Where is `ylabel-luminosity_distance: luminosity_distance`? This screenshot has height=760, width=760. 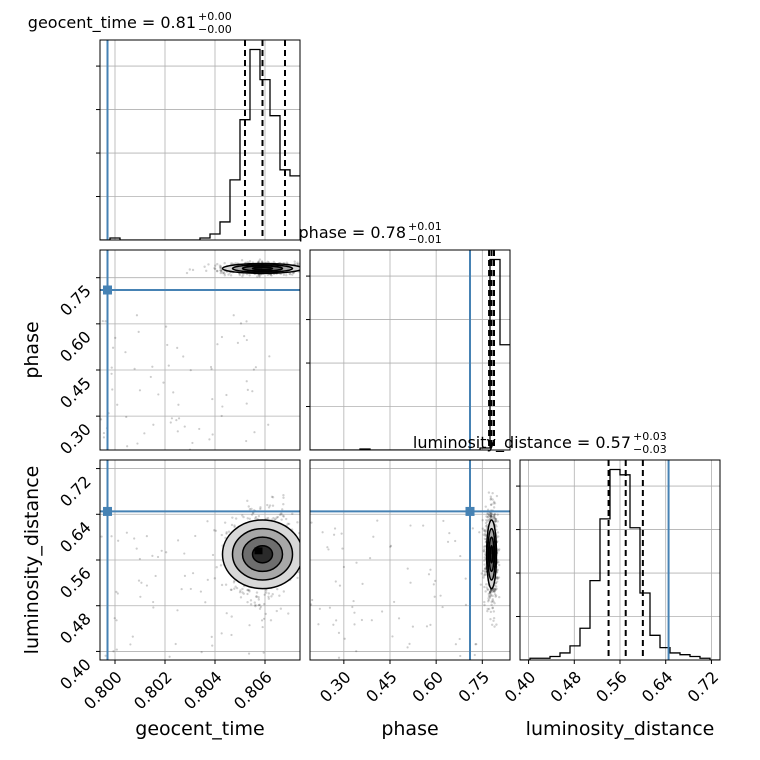 ylabel-luminosity_distance: luminosity_distance is located at coordinates (32, 560).